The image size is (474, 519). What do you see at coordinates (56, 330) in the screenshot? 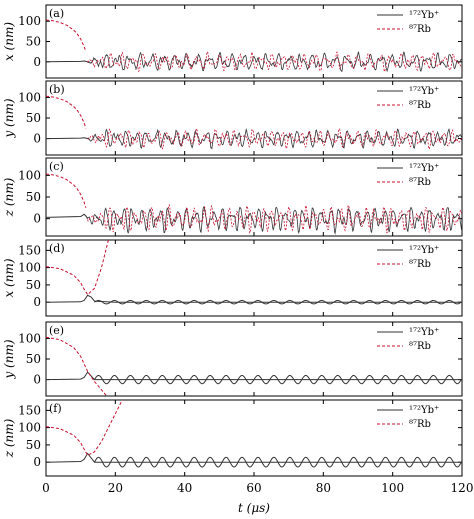
I see `panel-tag: (e)` at bounding box center [56, 330].